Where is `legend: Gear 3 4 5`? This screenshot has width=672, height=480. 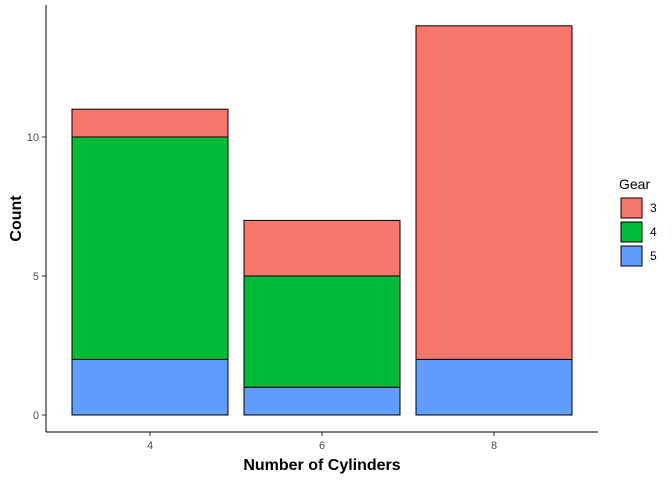 legend: Gear 3 4 5 is located at coordinates (638, 221).